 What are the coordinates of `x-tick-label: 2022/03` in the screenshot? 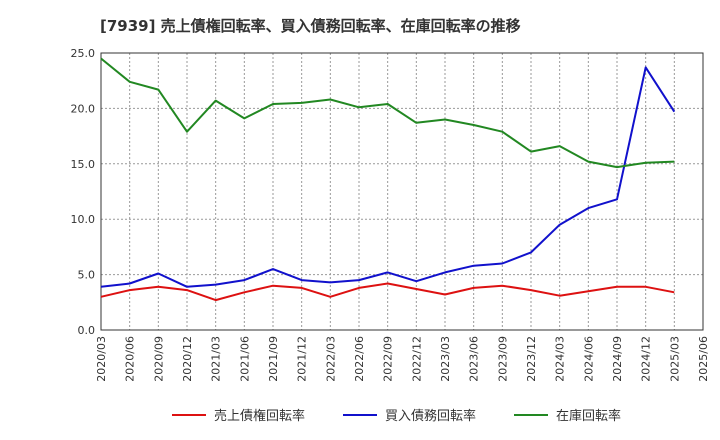 It's located at (330, 359).